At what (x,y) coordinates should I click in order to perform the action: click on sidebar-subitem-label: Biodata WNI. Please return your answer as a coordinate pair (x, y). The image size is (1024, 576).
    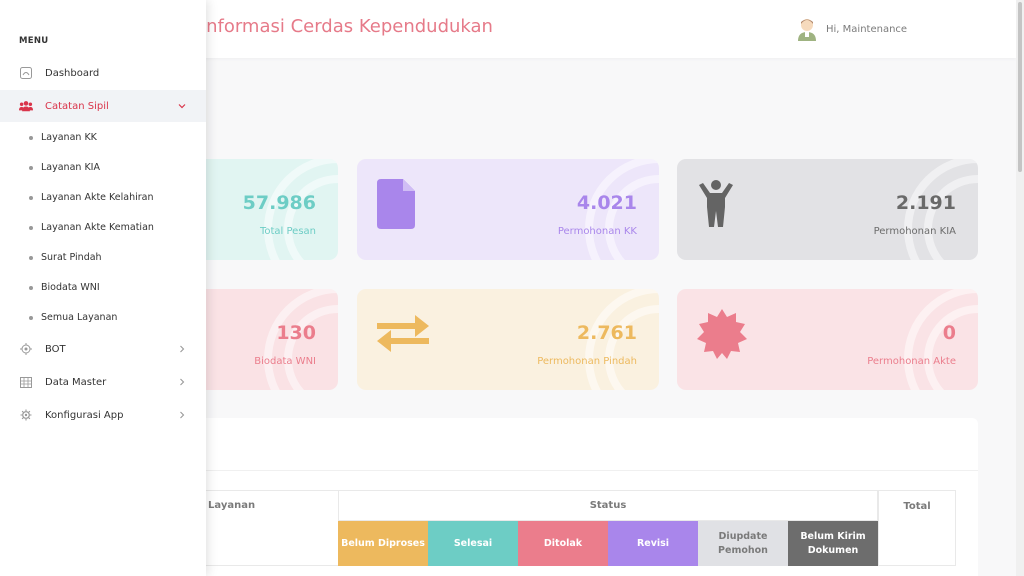
    Looking at the image, I should click on (70, 287).